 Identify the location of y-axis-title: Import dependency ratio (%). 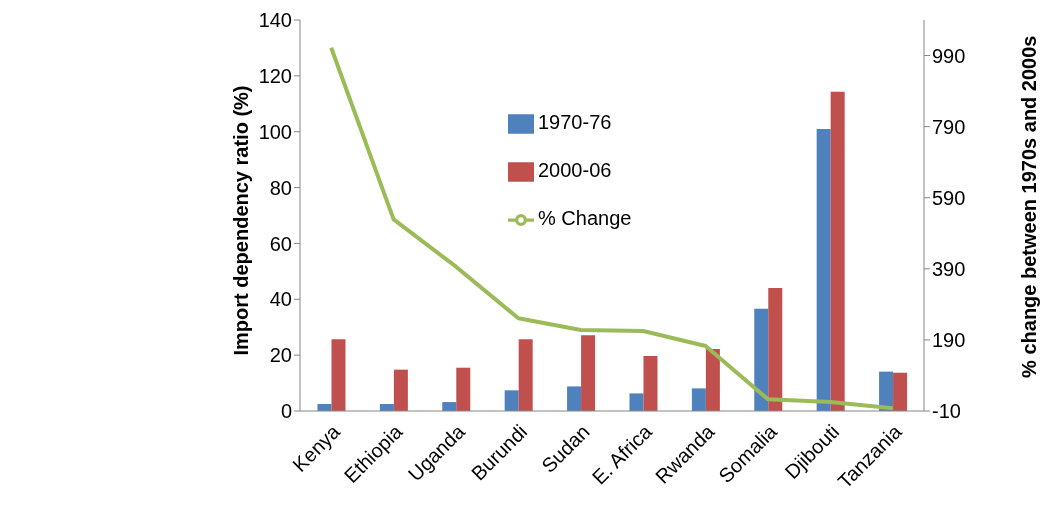
(241, 220).